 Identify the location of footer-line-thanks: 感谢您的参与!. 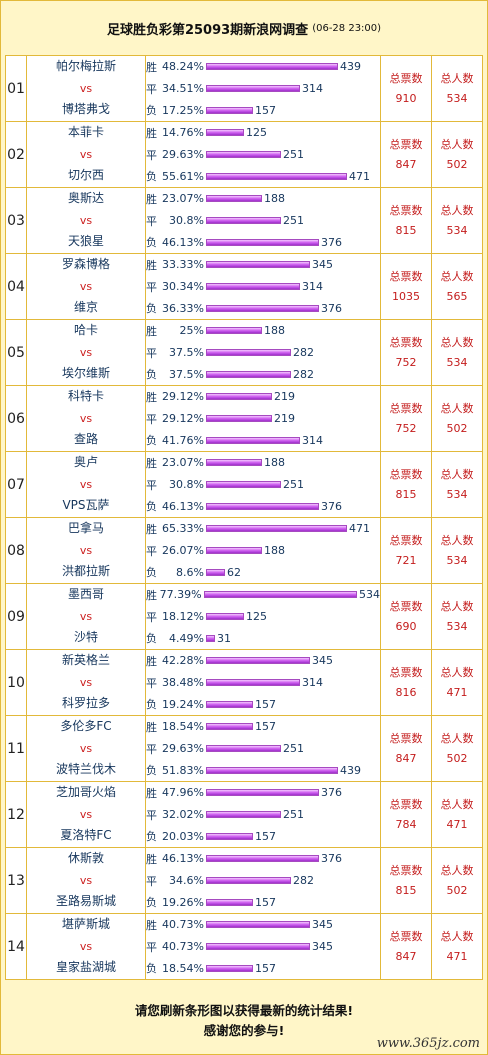
(244, 1030).